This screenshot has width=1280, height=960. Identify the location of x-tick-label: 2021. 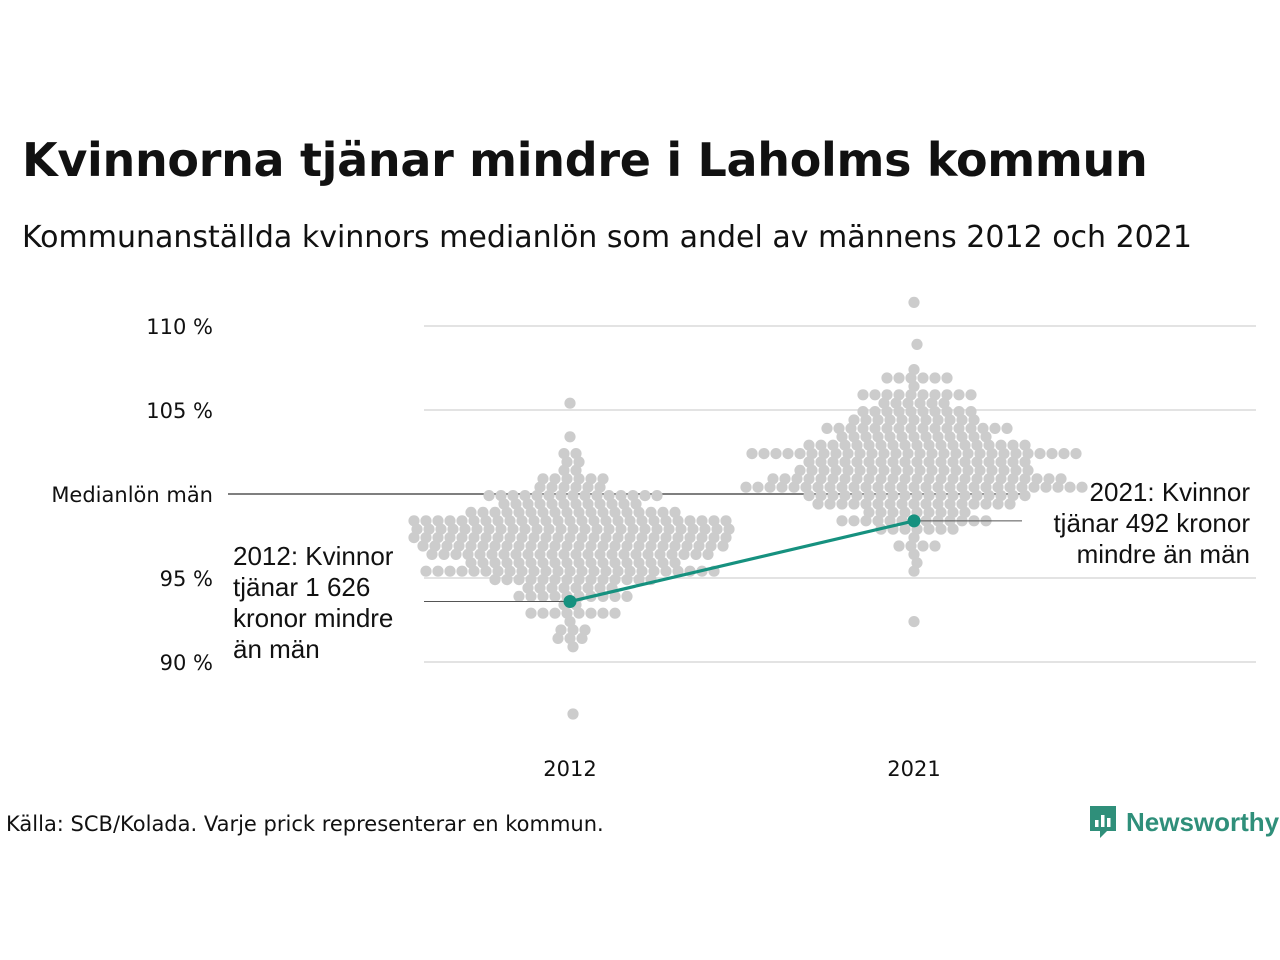
(913, 769).